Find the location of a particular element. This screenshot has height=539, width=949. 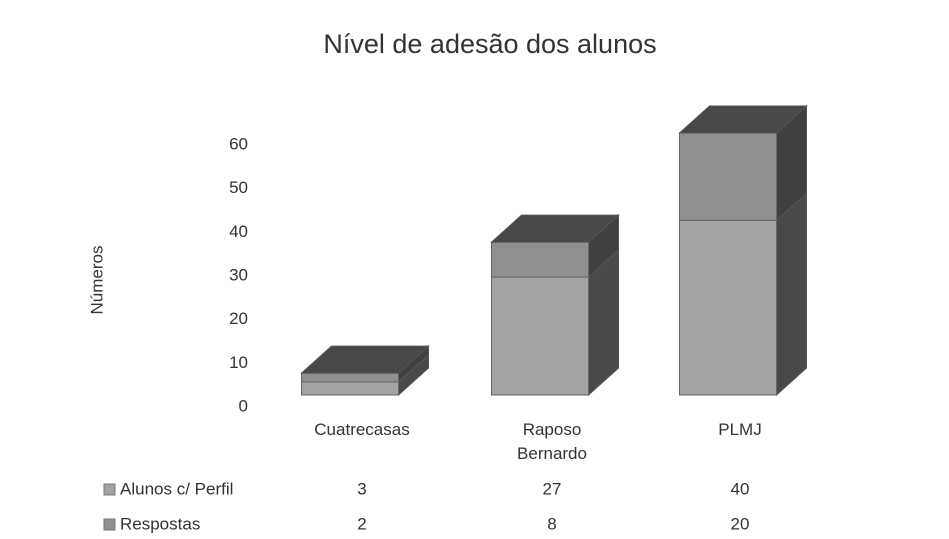

y-axis-title: Números is located at coordinates (96, 280).